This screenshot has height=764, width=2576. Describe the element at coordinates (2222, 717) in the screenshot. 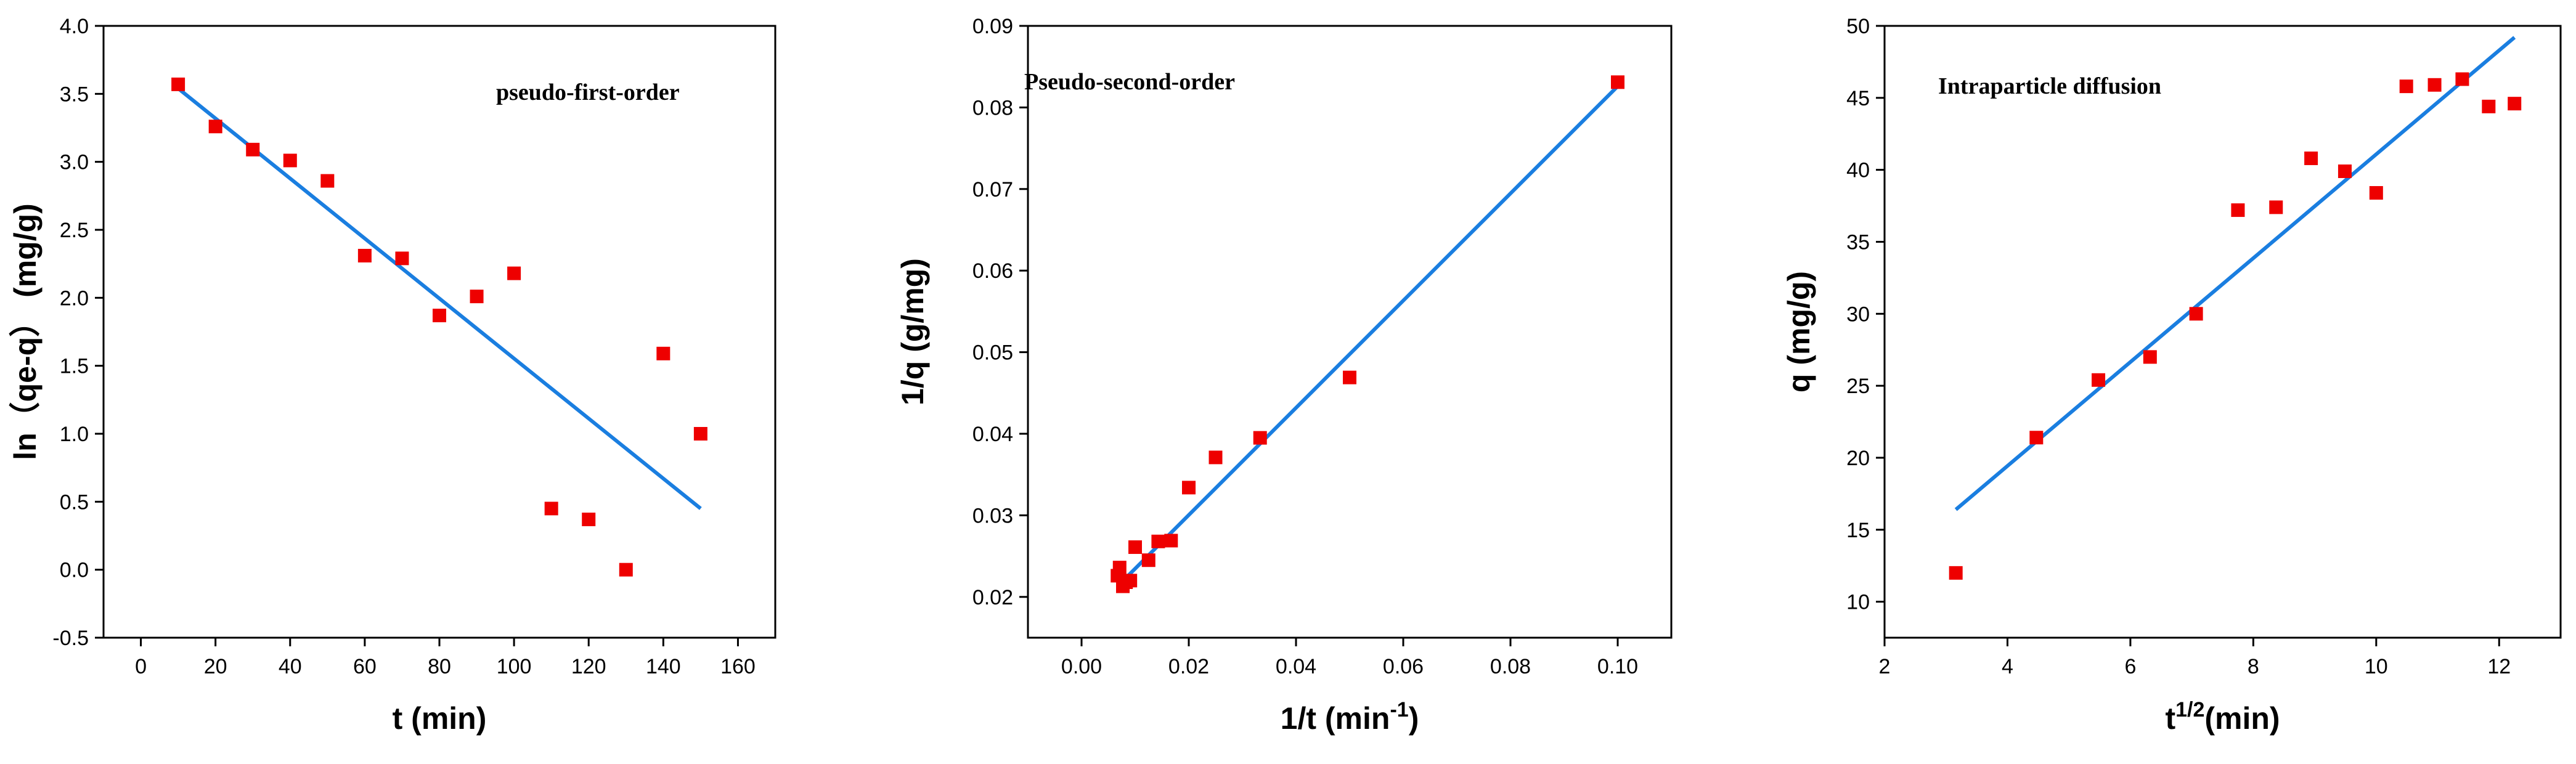

I see `x-axis-title: t1/2(min)` at that location.